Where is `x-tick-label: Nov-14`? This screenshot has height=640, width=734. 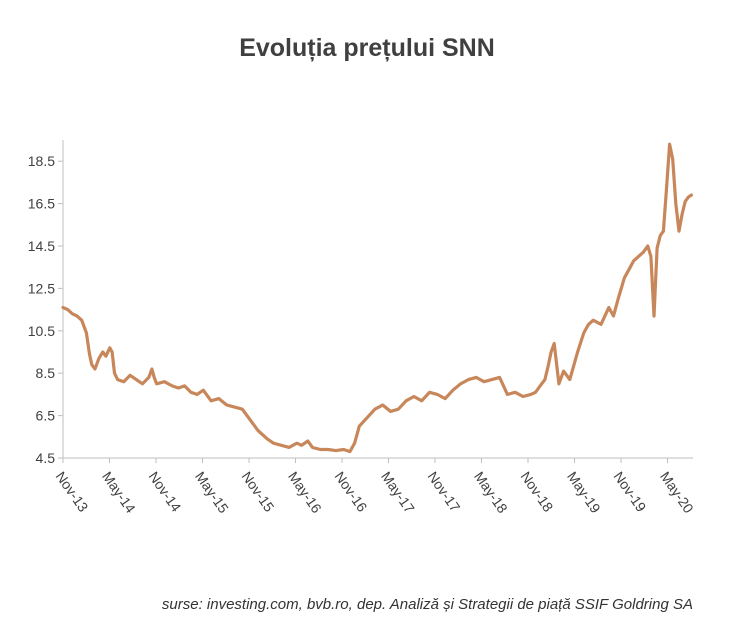 x-tick-label: Nov-14 is located at coordinates (165, 492).